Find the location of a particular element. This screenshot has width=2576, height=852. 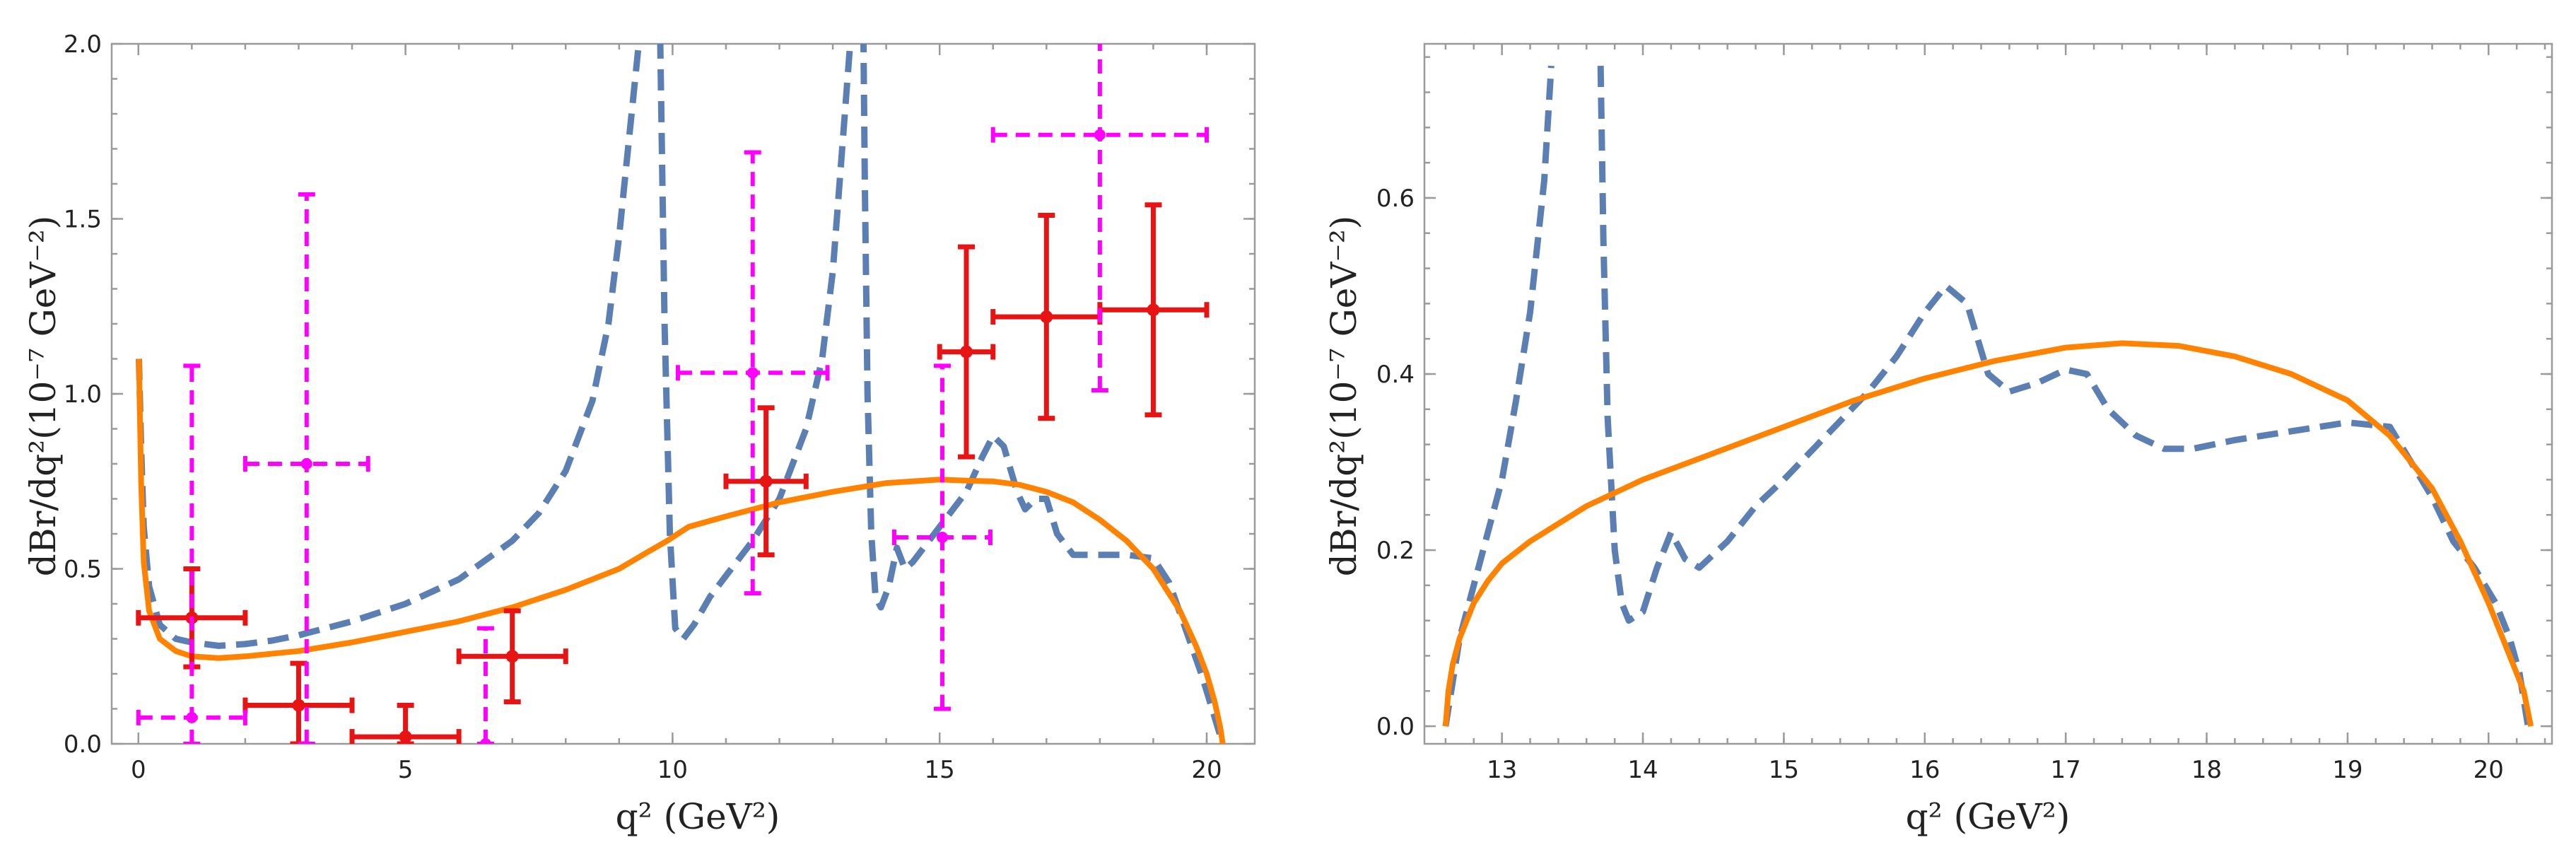

left-y-tick-label: 0.5 is located at coordinates (83, 570).